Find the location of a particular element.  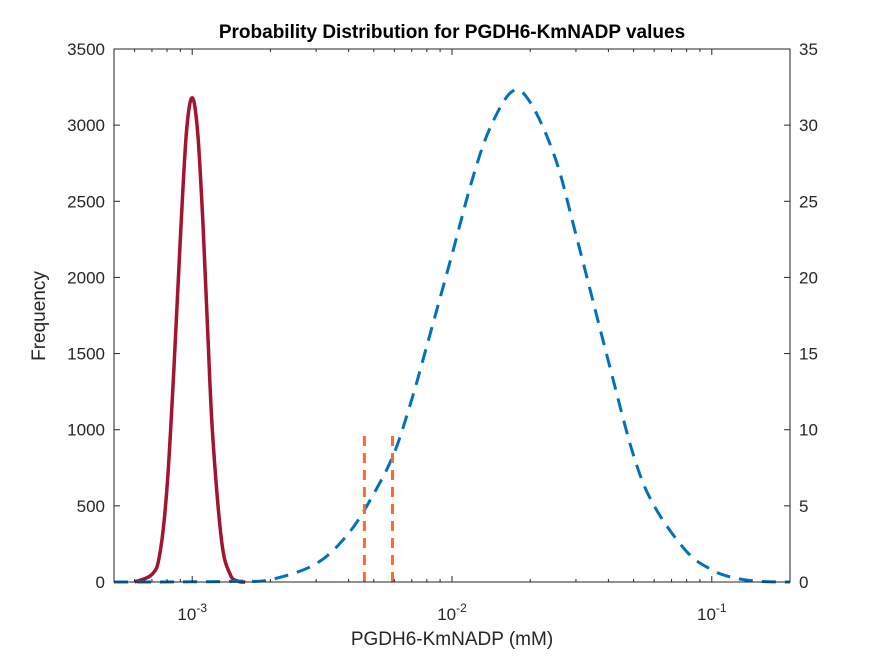

y-right-tick-label: 20 is located at coordinates (808, 277).